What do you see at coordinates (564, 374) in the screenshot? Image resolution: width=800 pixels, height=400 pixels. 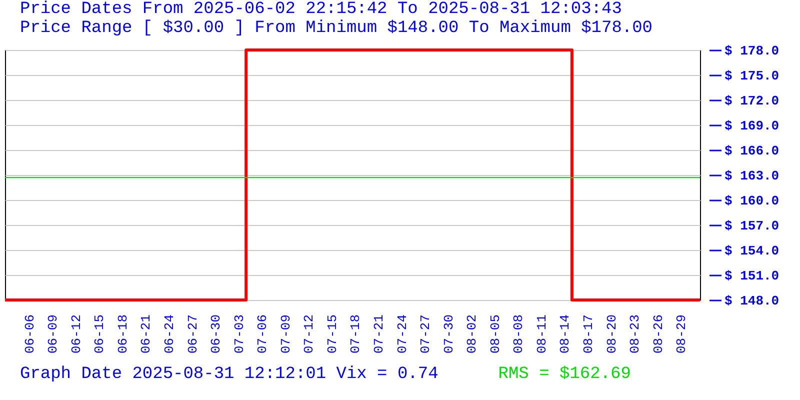 I see `ref-line-label: RMS = $162.69` at bounding box center [564, 374].